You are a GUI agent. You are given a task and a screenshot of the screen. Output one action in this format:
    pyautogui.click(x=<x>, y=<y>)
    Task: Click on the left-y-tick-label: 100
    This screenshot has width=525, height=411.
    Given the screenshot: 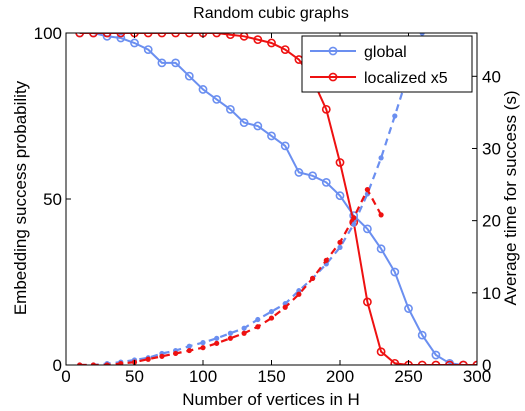 What is the action you would take?
    pyautogui.click(x=48, y=33)
    